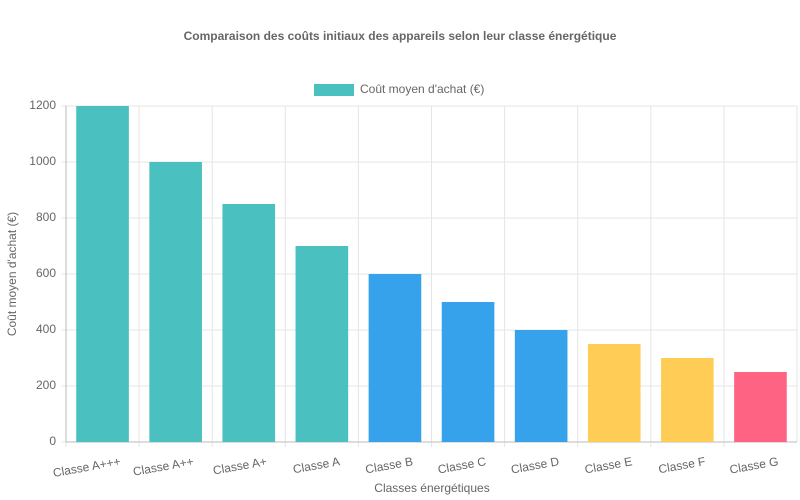 The image size is (800, 500). What do you see at coordinates (431, 488) in the screenshot?
I see `x-axis-title: Classes énergétiques` at bounding box center [431, 488].